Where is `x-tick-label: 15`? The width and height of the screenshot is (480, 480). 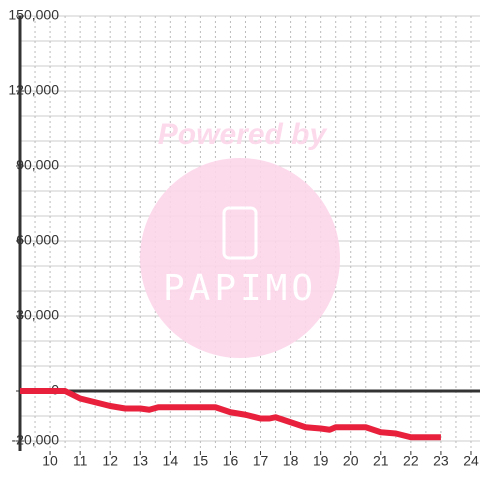 x-tick-label: 15 is located at coordinates (201, 461).